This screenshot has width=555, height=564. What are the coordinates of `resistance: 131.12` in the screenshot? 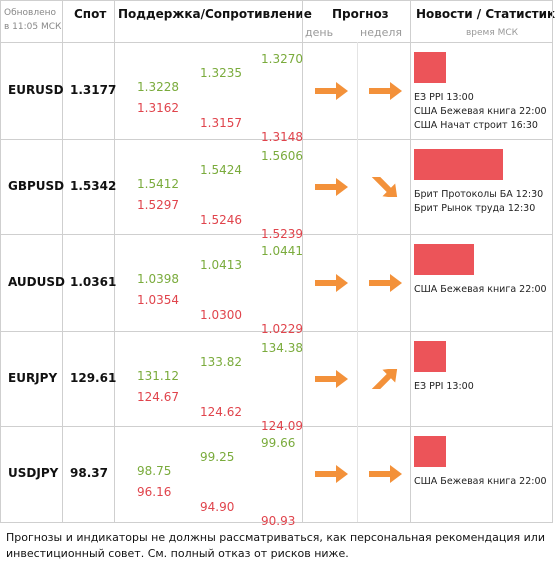 It's located at (158, 376).